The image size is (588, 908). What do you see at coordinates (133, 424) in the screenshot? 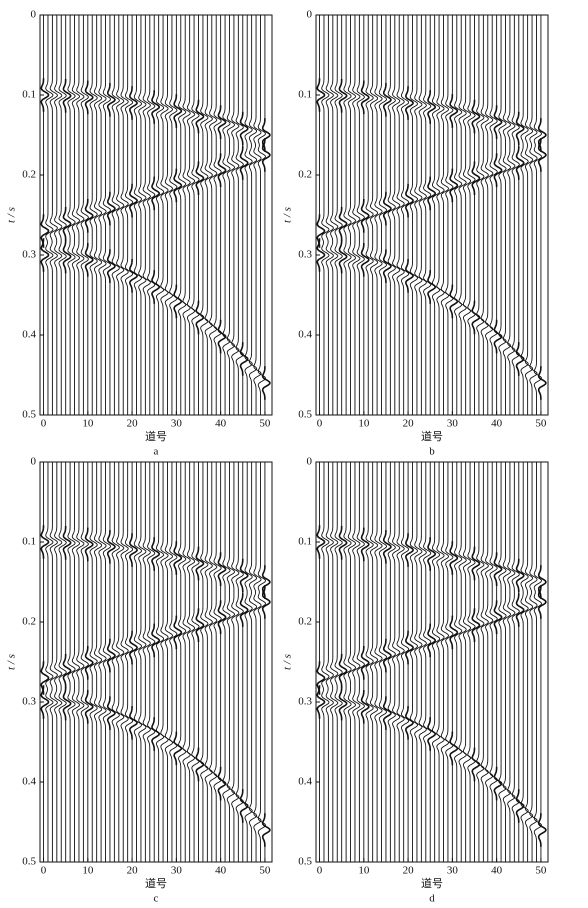
I see `x-tick-label: 20` at bounding box center [133, 424].